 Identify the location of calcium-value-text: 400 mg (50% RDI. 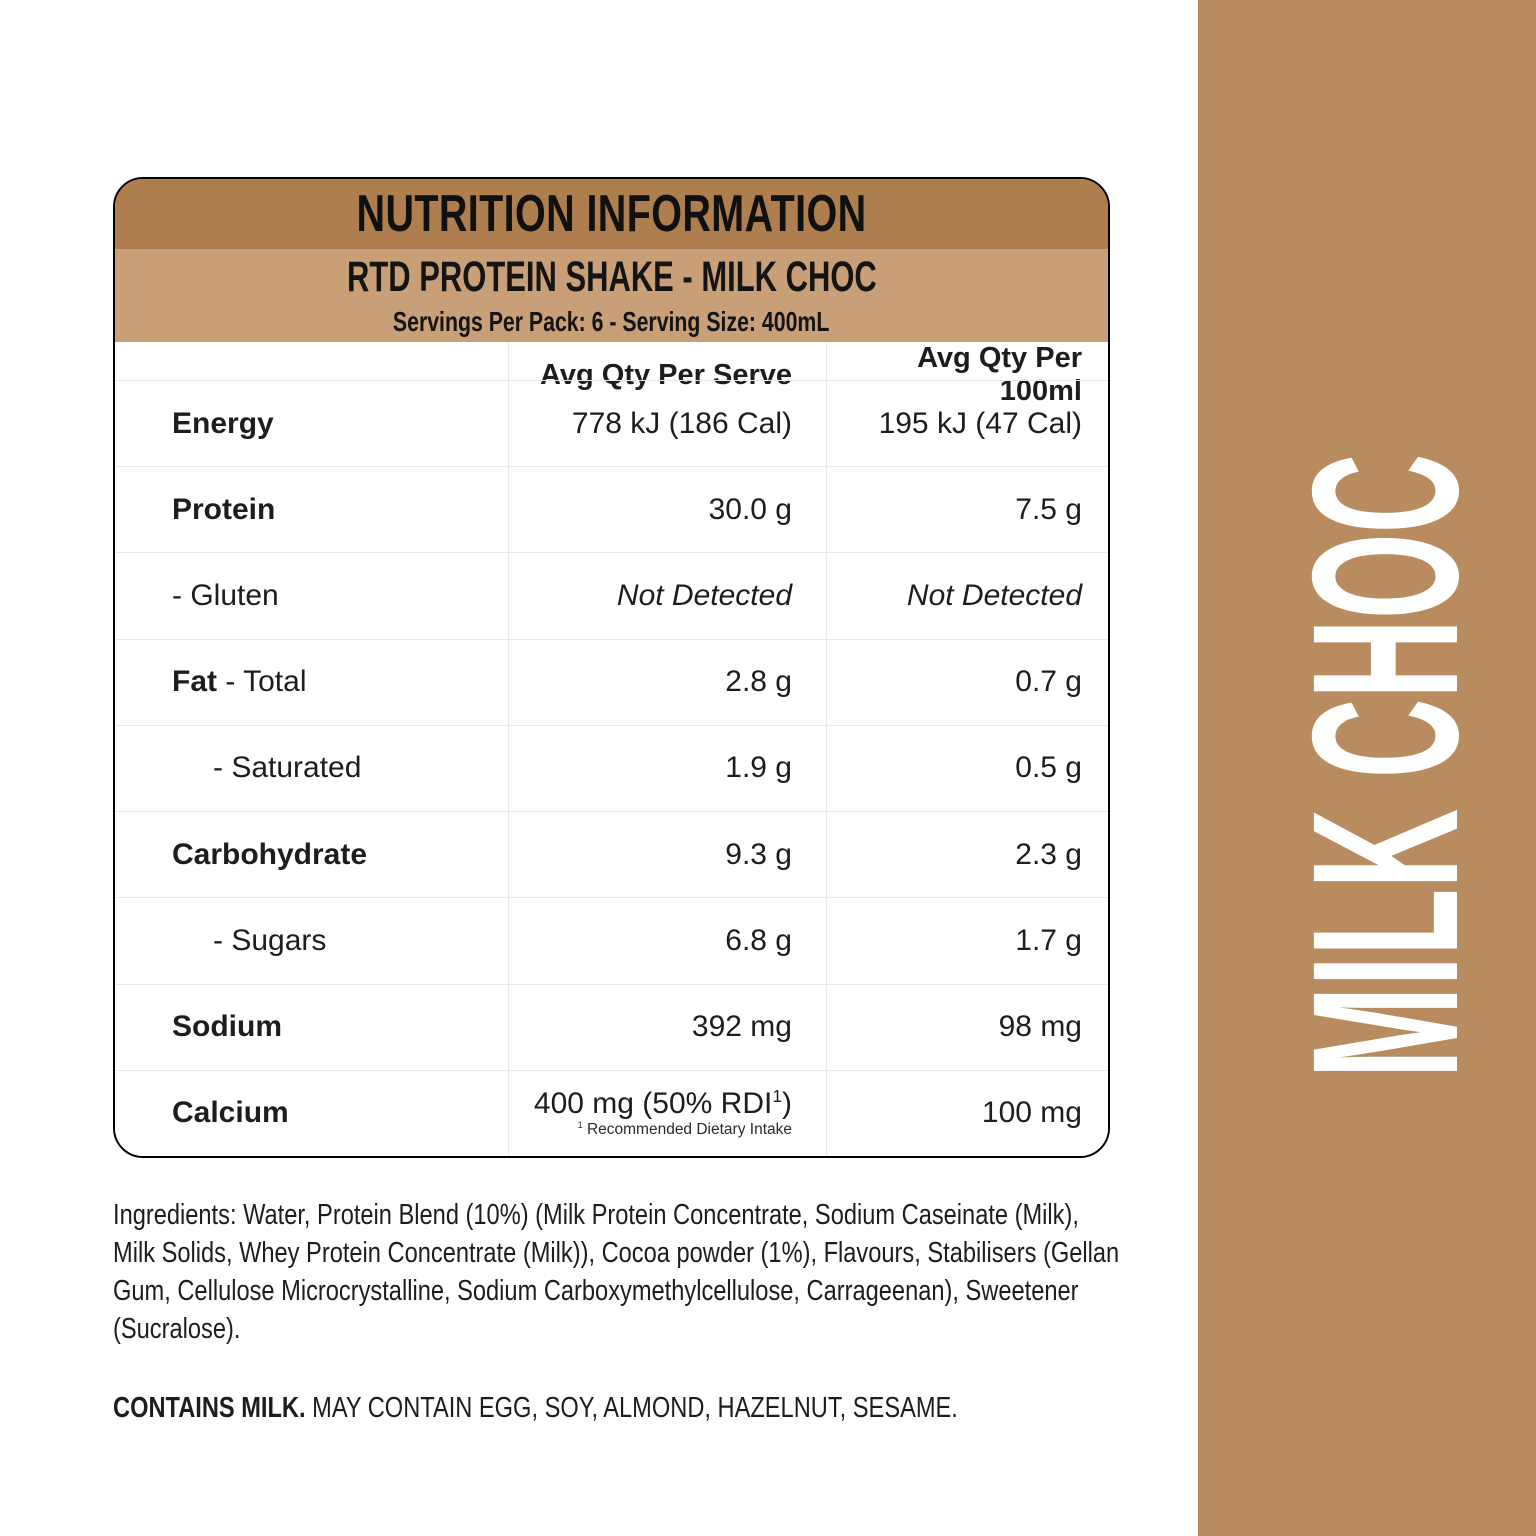
(653, 1104).